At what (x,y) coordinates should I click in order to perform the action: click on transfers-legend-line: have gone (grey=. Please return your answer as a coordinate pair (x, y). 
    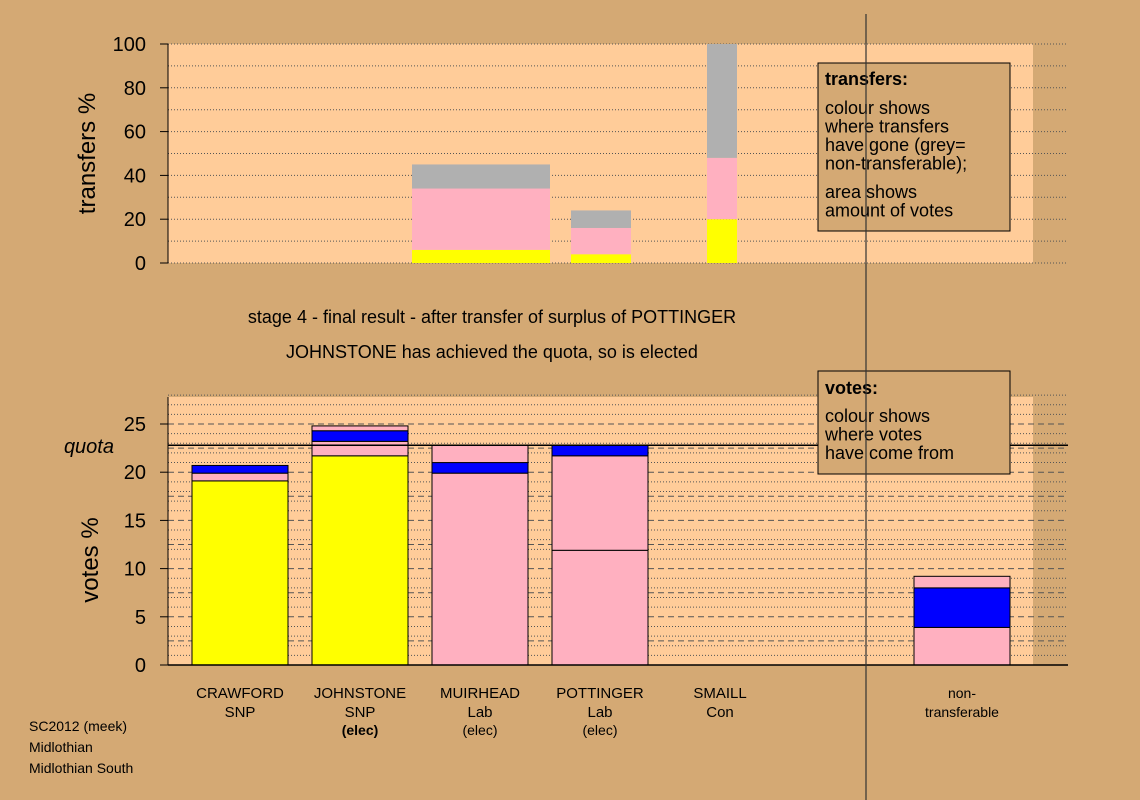
    Looking at the image, I should click on (895, 145).